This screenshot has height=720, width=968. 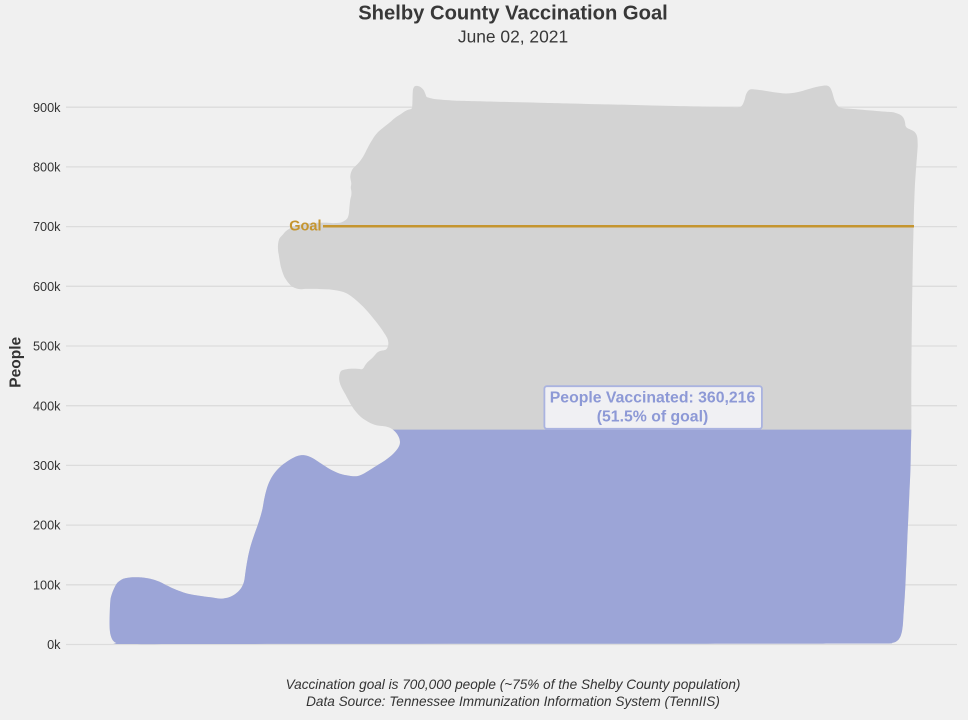 What do you see at coordinates (47, 466) in the screenshot?
I see `svg-text: 300k` at bounding box center [47, 466].